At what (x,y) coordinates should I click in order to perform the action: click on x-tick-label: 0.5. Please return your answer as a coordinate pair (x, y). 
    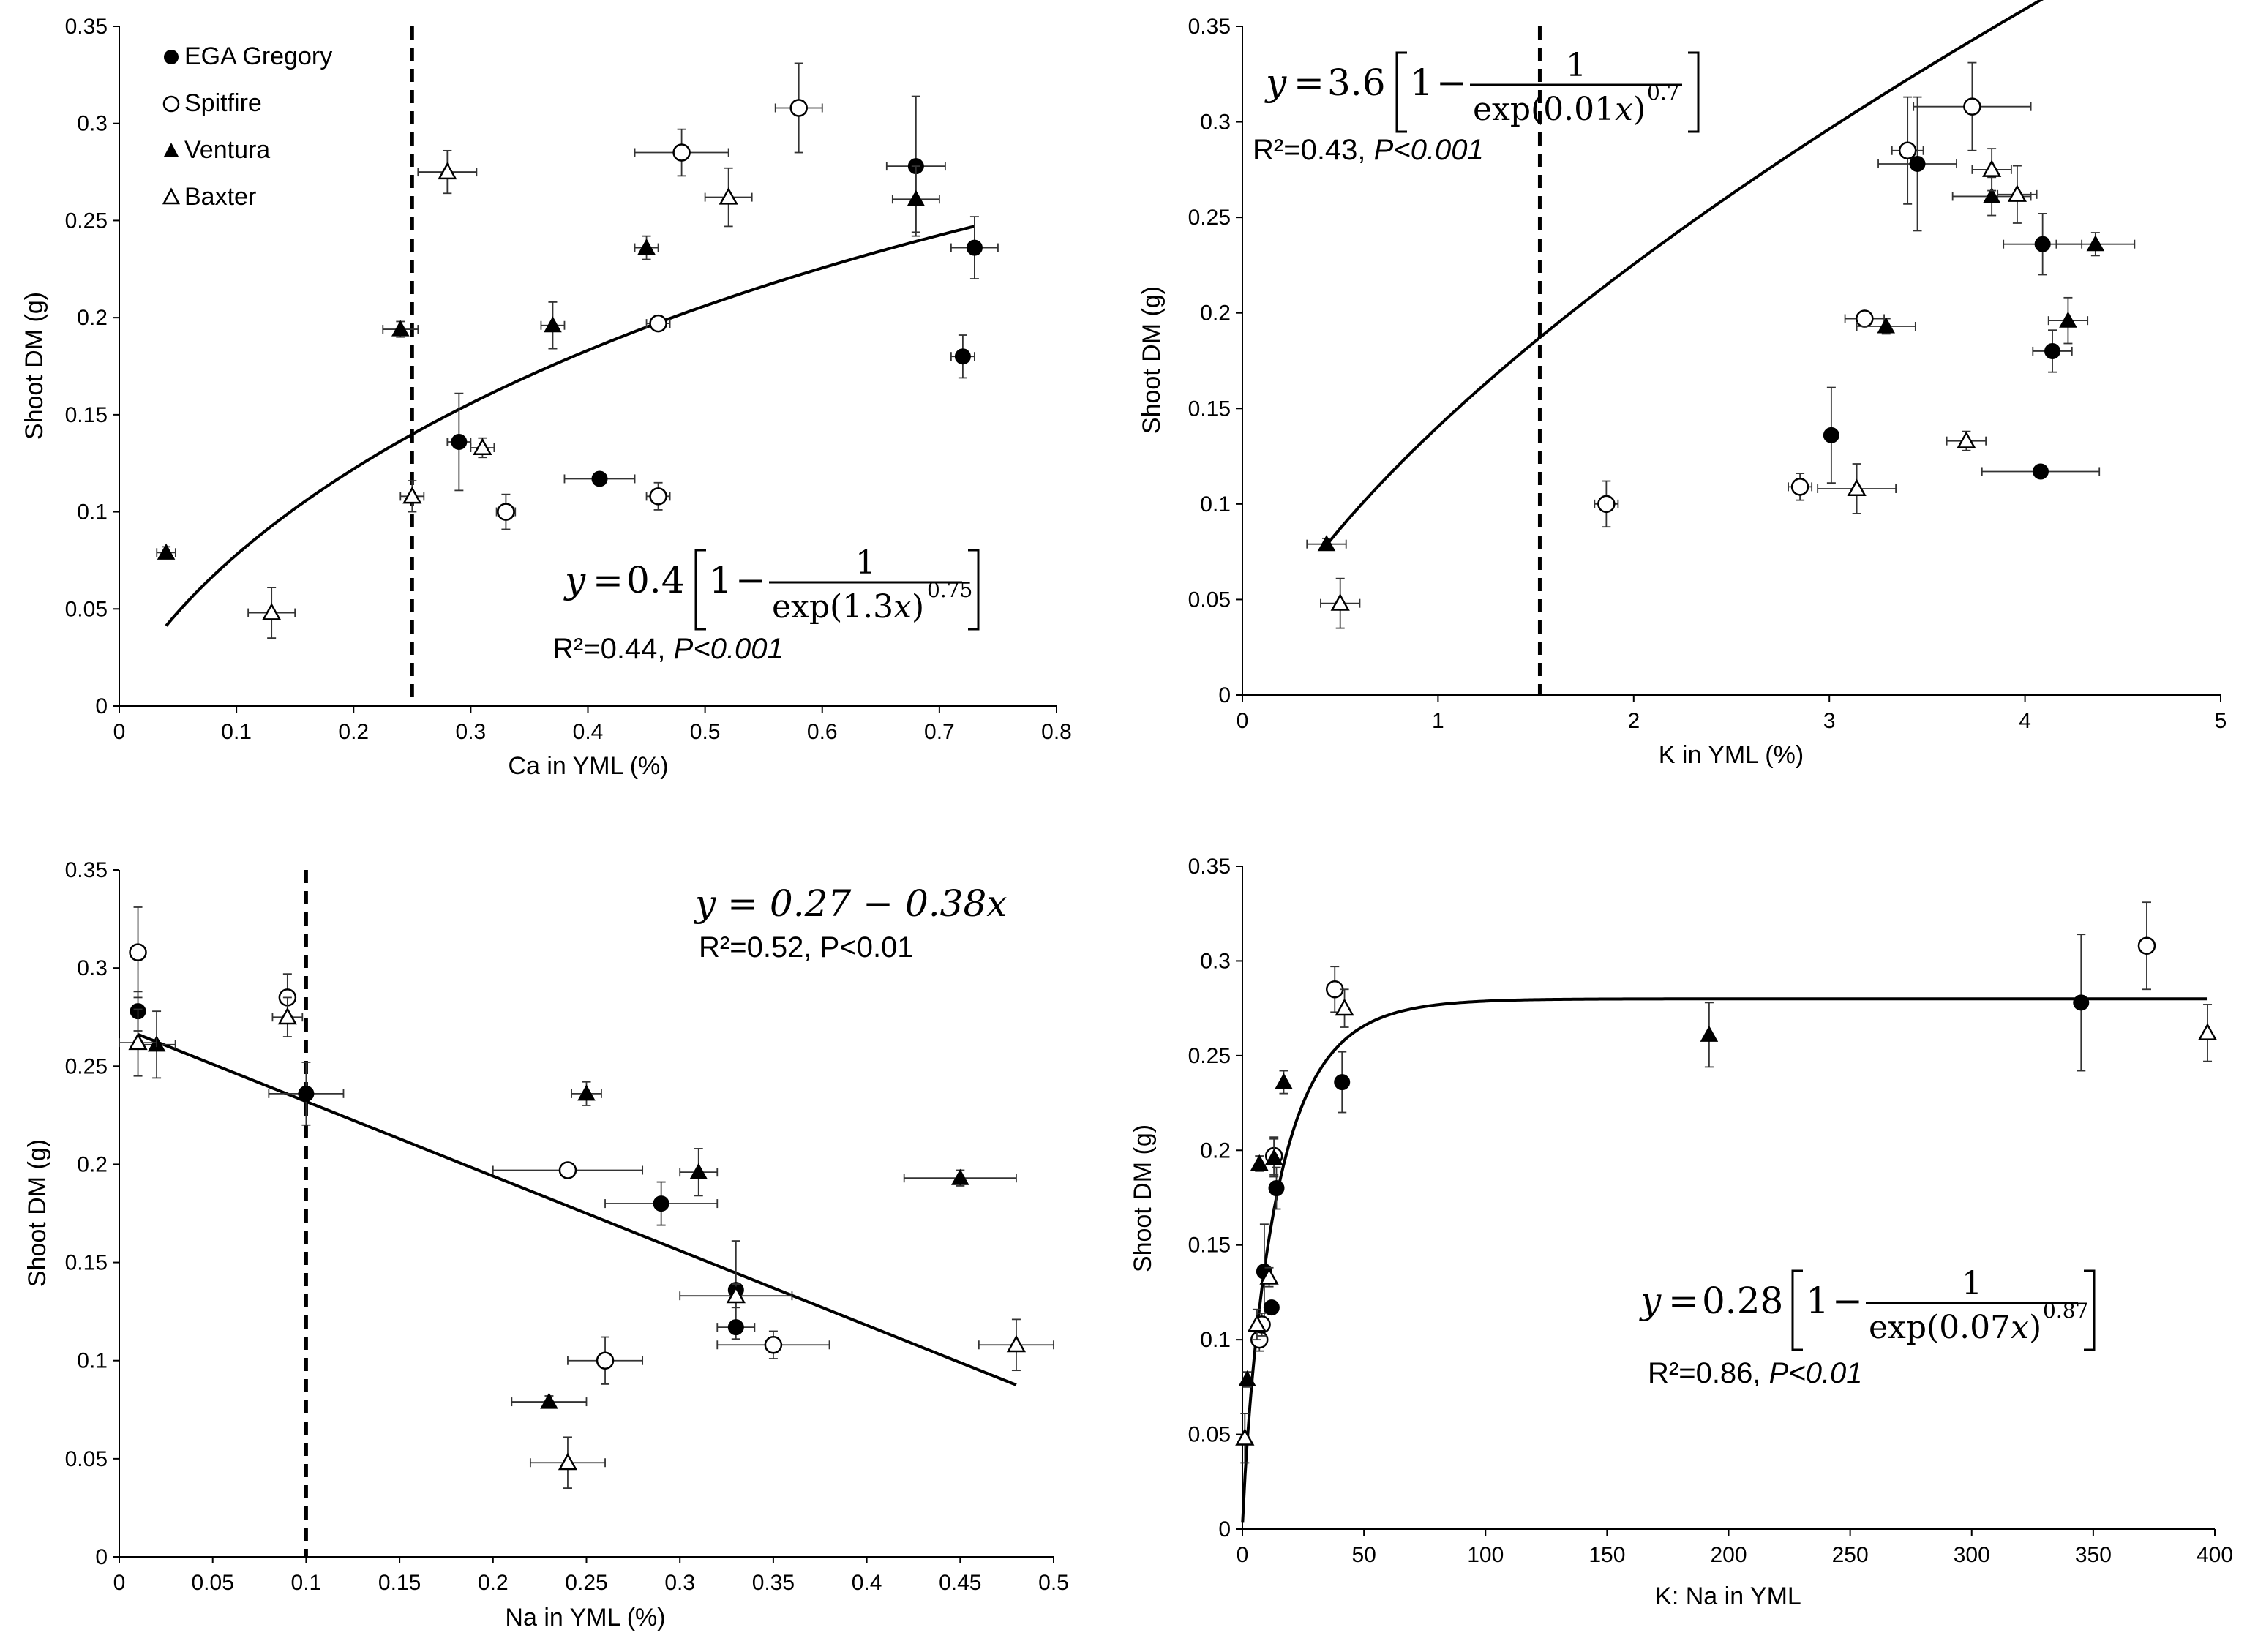
    Looking at the image, I should click on (706, 732).